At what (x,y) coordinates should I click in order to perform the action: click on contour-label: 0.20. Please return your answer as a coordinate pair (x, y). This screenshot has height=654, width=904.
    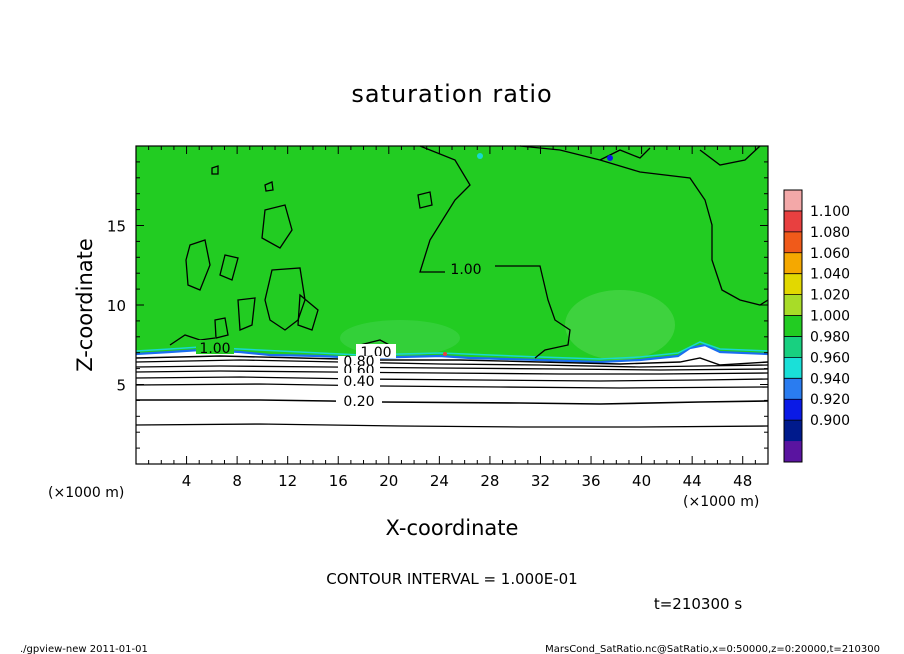
    Looking at the image, I should click on (358, 402).